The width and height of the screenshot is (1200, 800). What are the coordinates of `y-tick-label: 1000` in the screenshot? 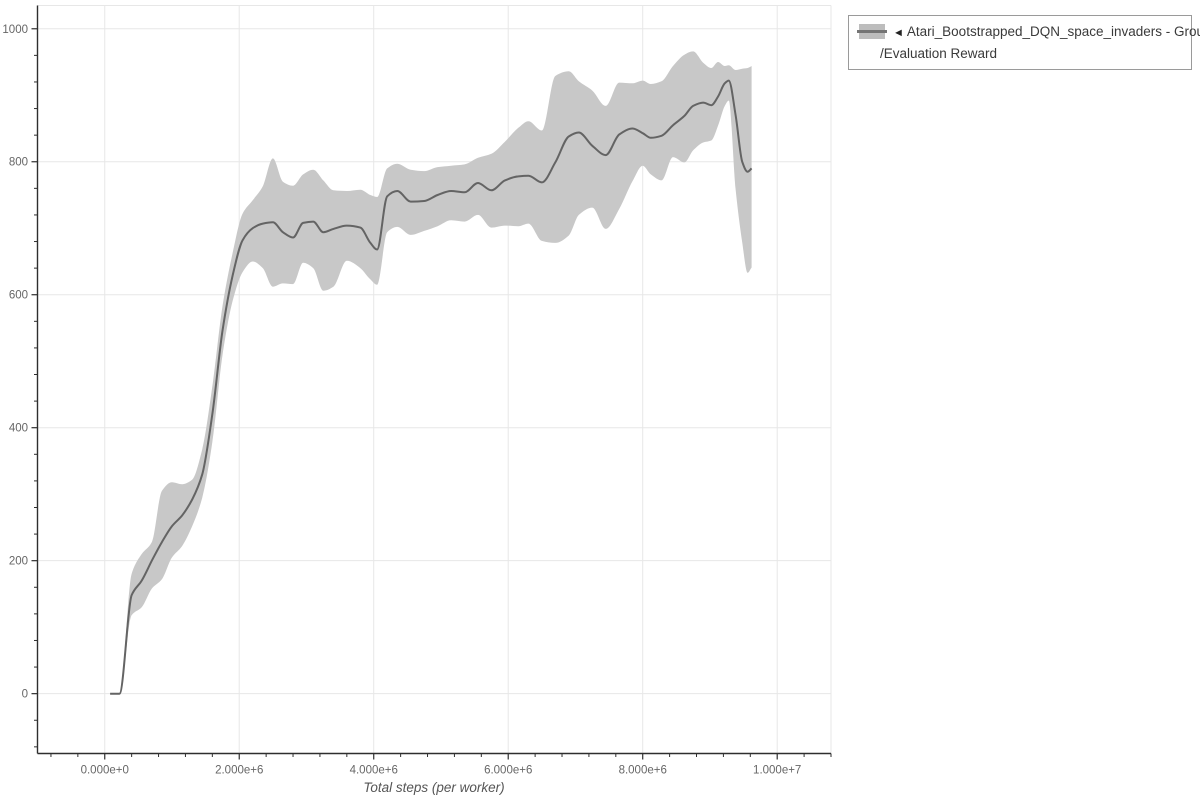 It's located at (15, 30).